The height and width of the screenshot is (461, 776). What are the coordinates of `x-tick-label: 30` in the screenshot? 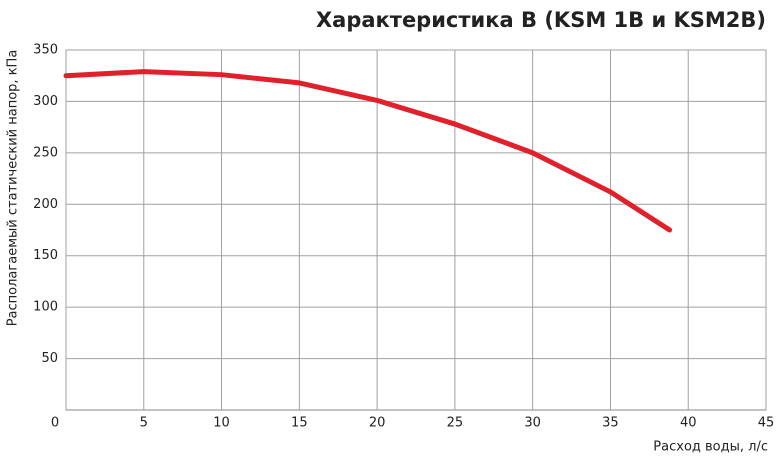 It's located at (532, 423).